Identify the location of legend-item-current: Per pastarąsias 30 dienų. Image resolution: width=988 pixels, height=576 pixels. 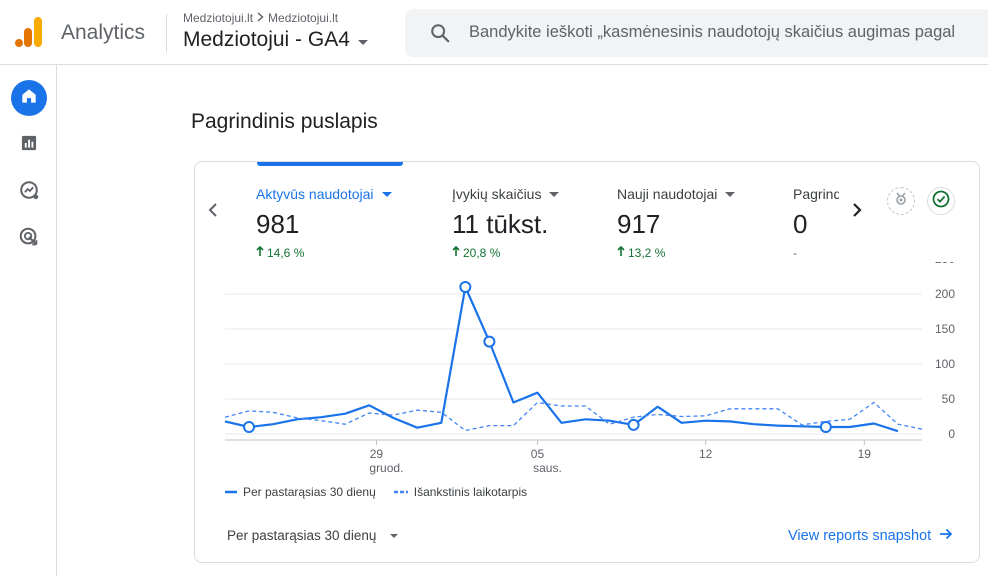
(300, 492).